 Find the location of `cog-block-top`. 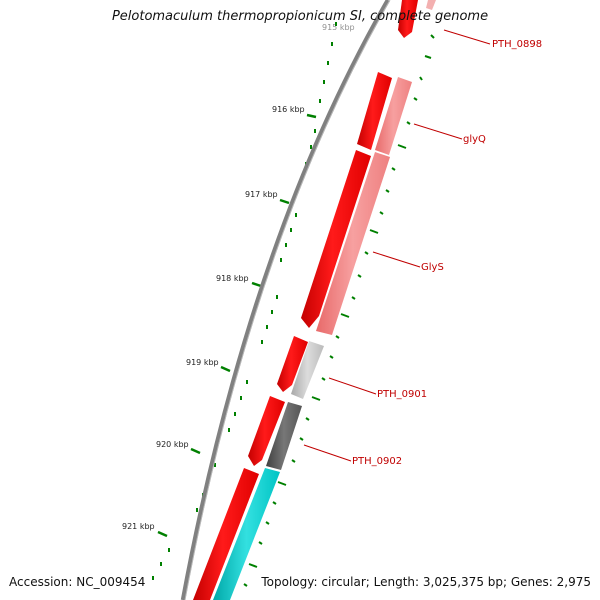

cog-block-top is located at coordinates (431, 5).